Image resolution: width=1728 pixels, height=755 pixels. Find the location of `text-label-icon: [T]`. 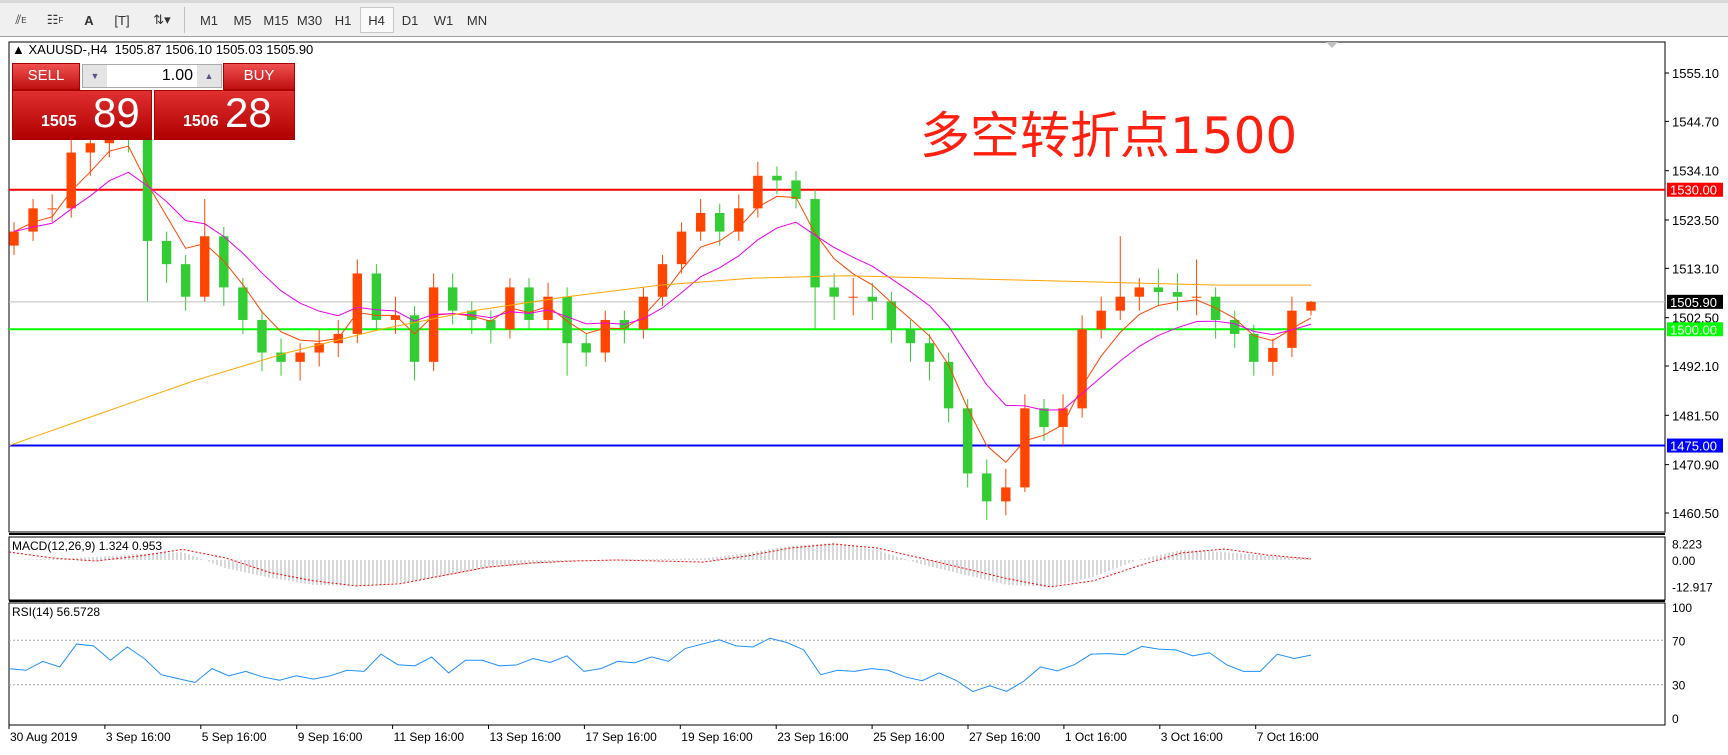

text-label-icon: [T] is located at coordinates (122, 20).